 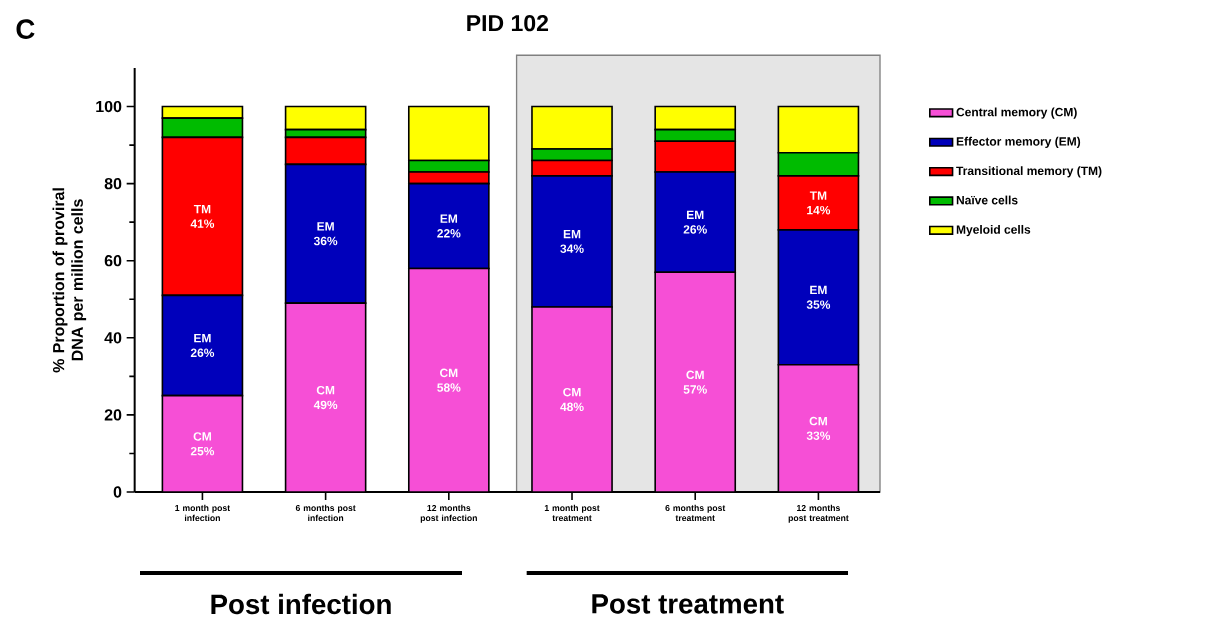 I want to click on x-tick-label: 12 months post treatment, so click(x=818, y=513).